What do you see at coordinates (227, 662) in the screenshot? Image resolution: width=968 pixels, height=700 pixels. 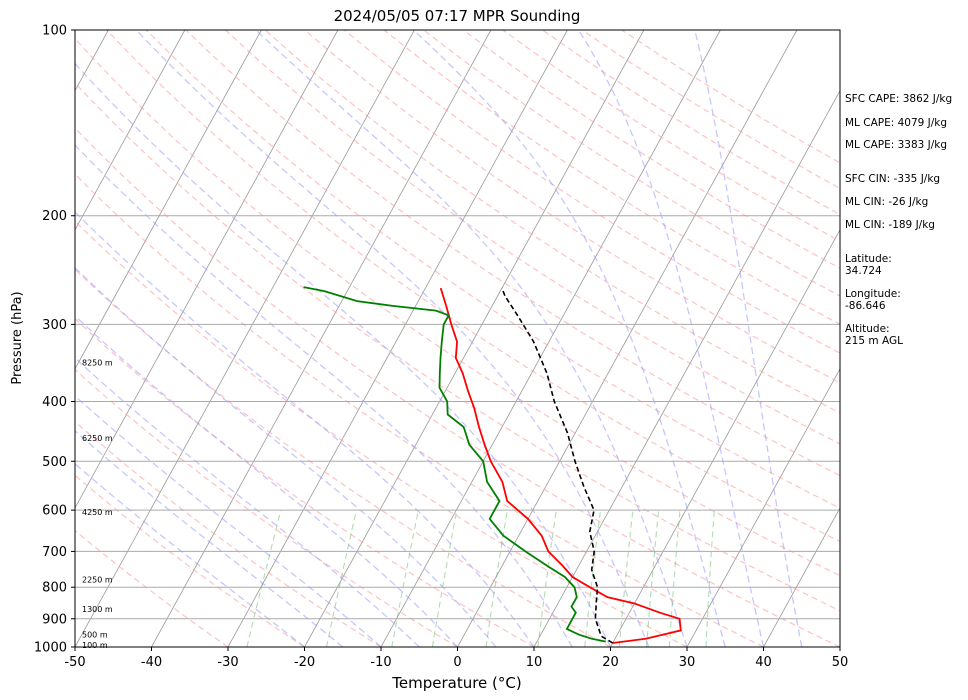 I see `x-tick-label: -30` at bounding box center [227, 662].